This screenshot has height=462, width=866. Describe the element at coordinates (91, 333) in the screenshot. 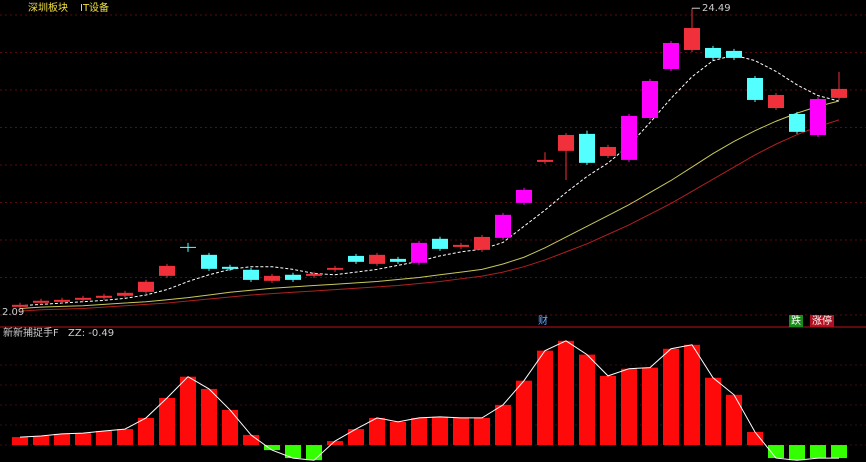

I see `indicator-value: ZZ: -0.49` at that location.